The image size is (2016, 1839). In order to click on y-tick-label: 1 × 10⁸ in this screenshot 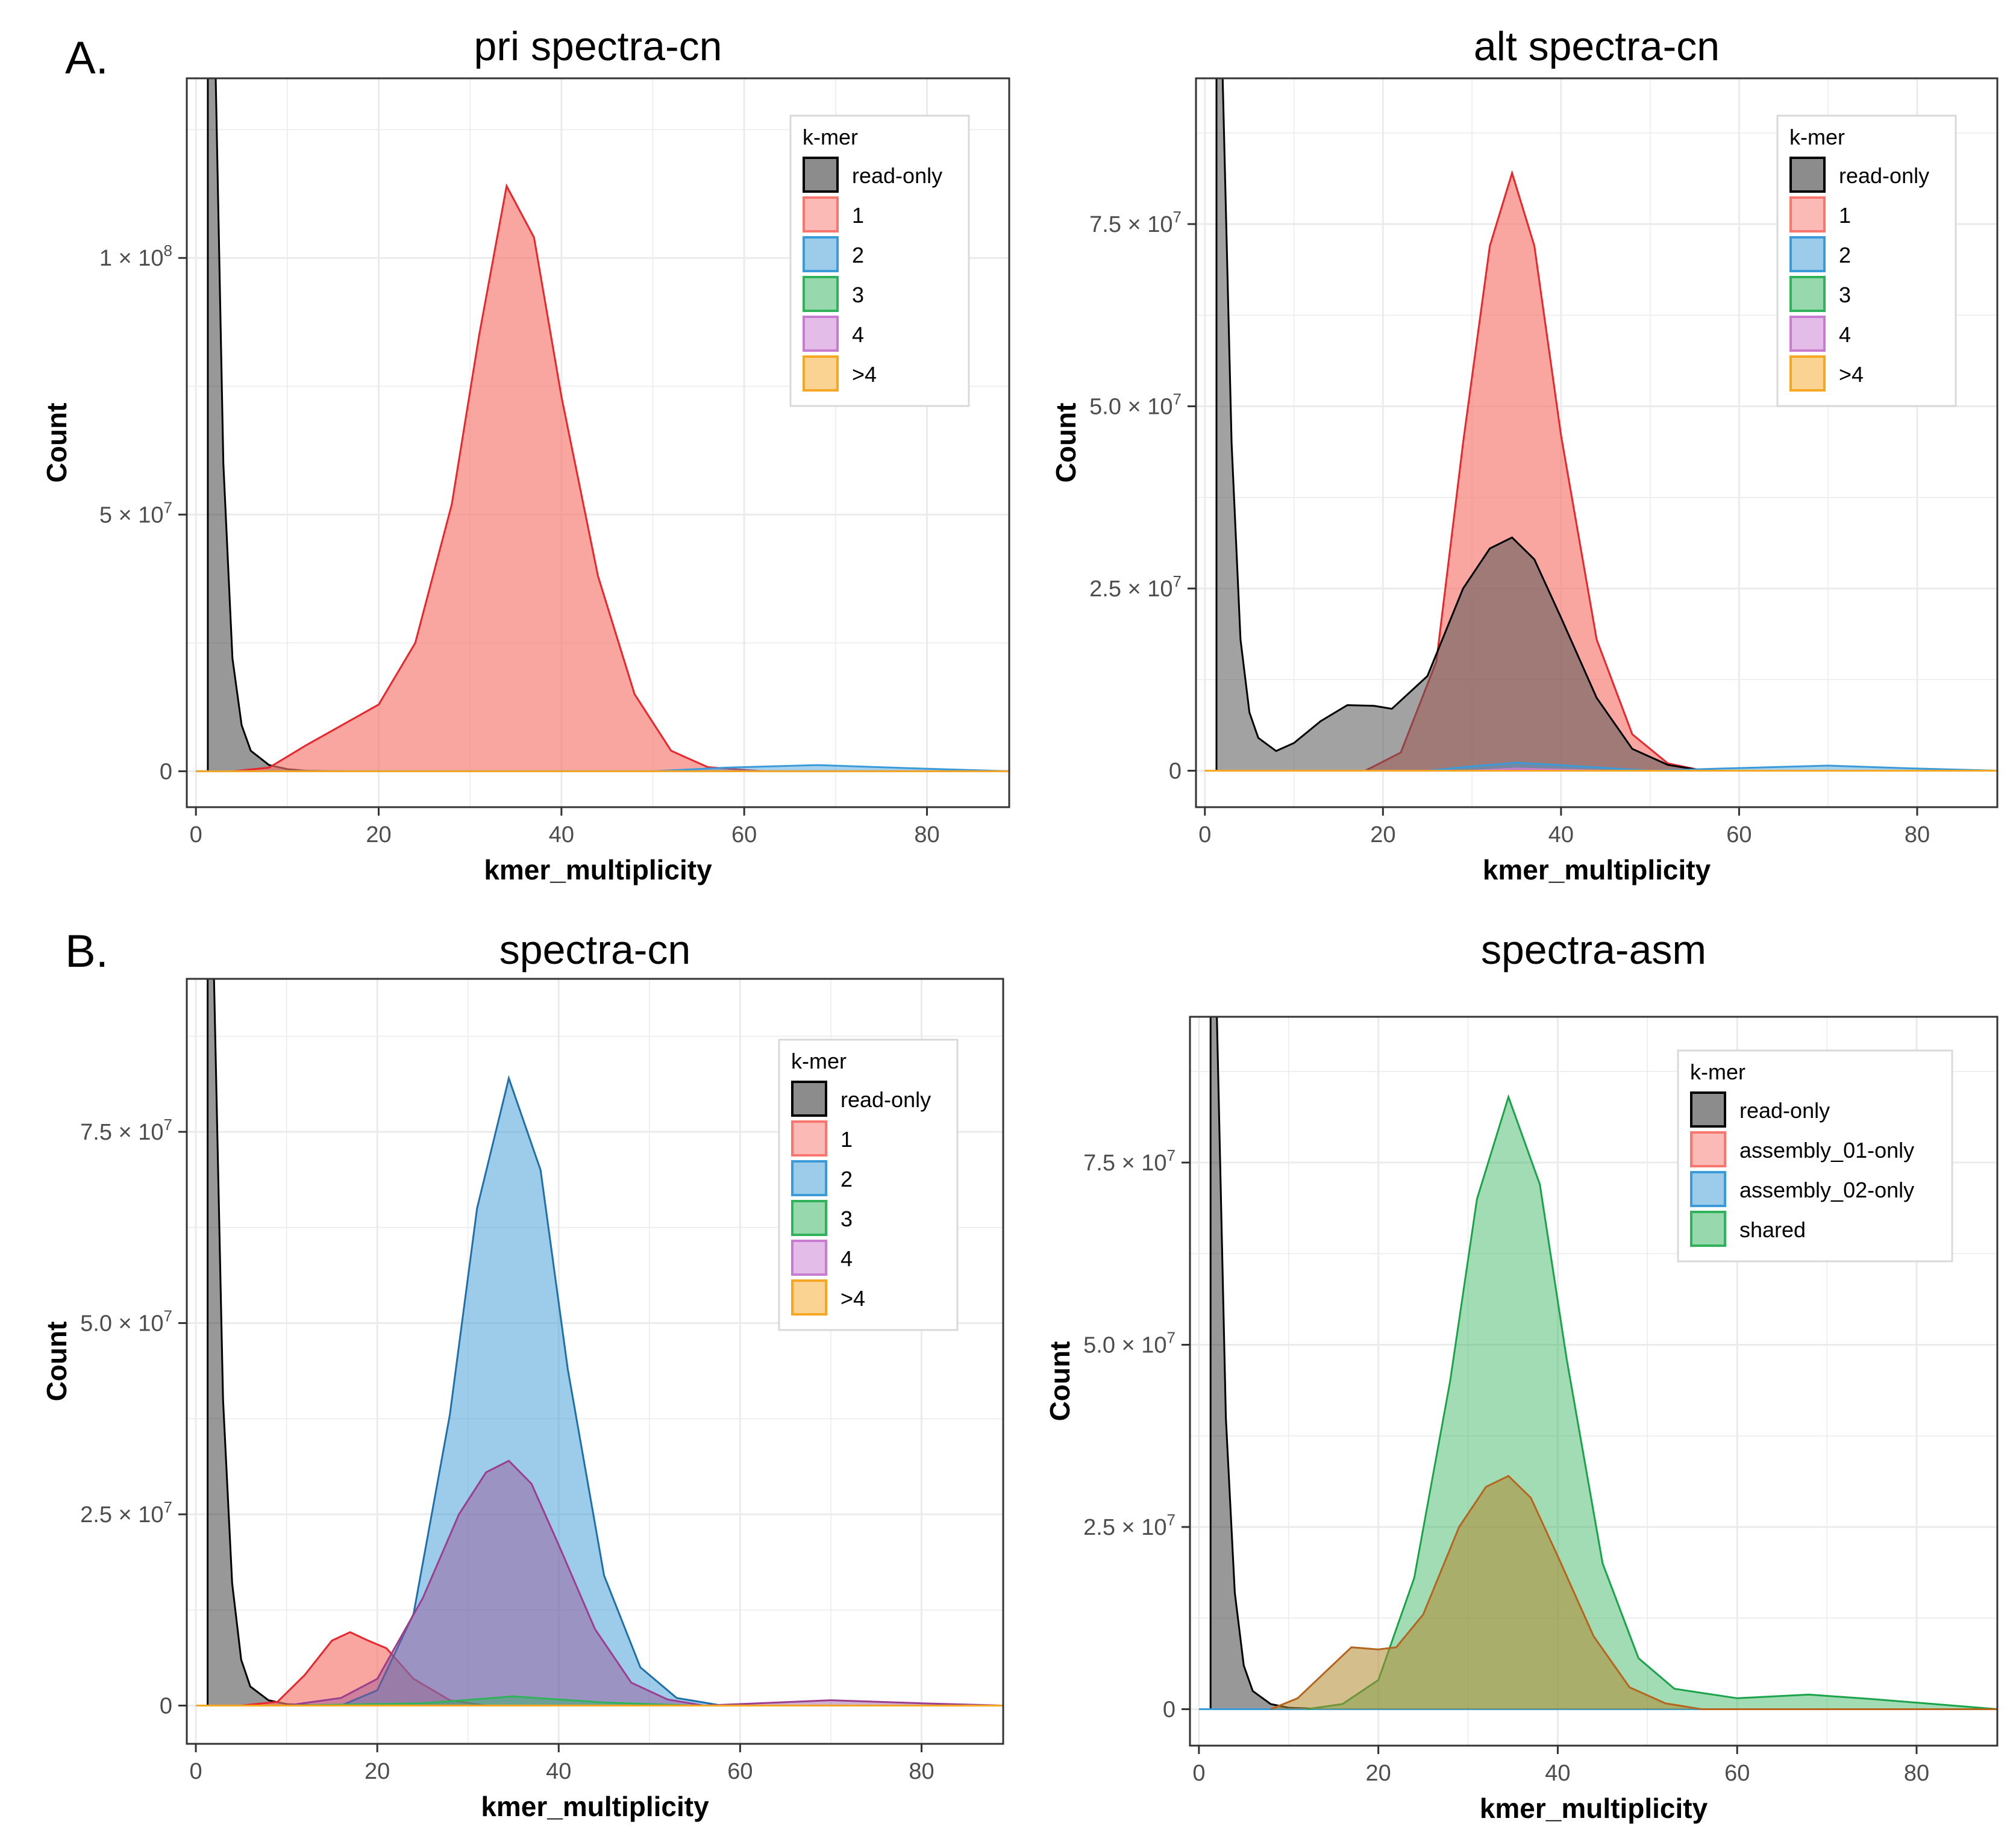, I will do `click(135, 256)`.